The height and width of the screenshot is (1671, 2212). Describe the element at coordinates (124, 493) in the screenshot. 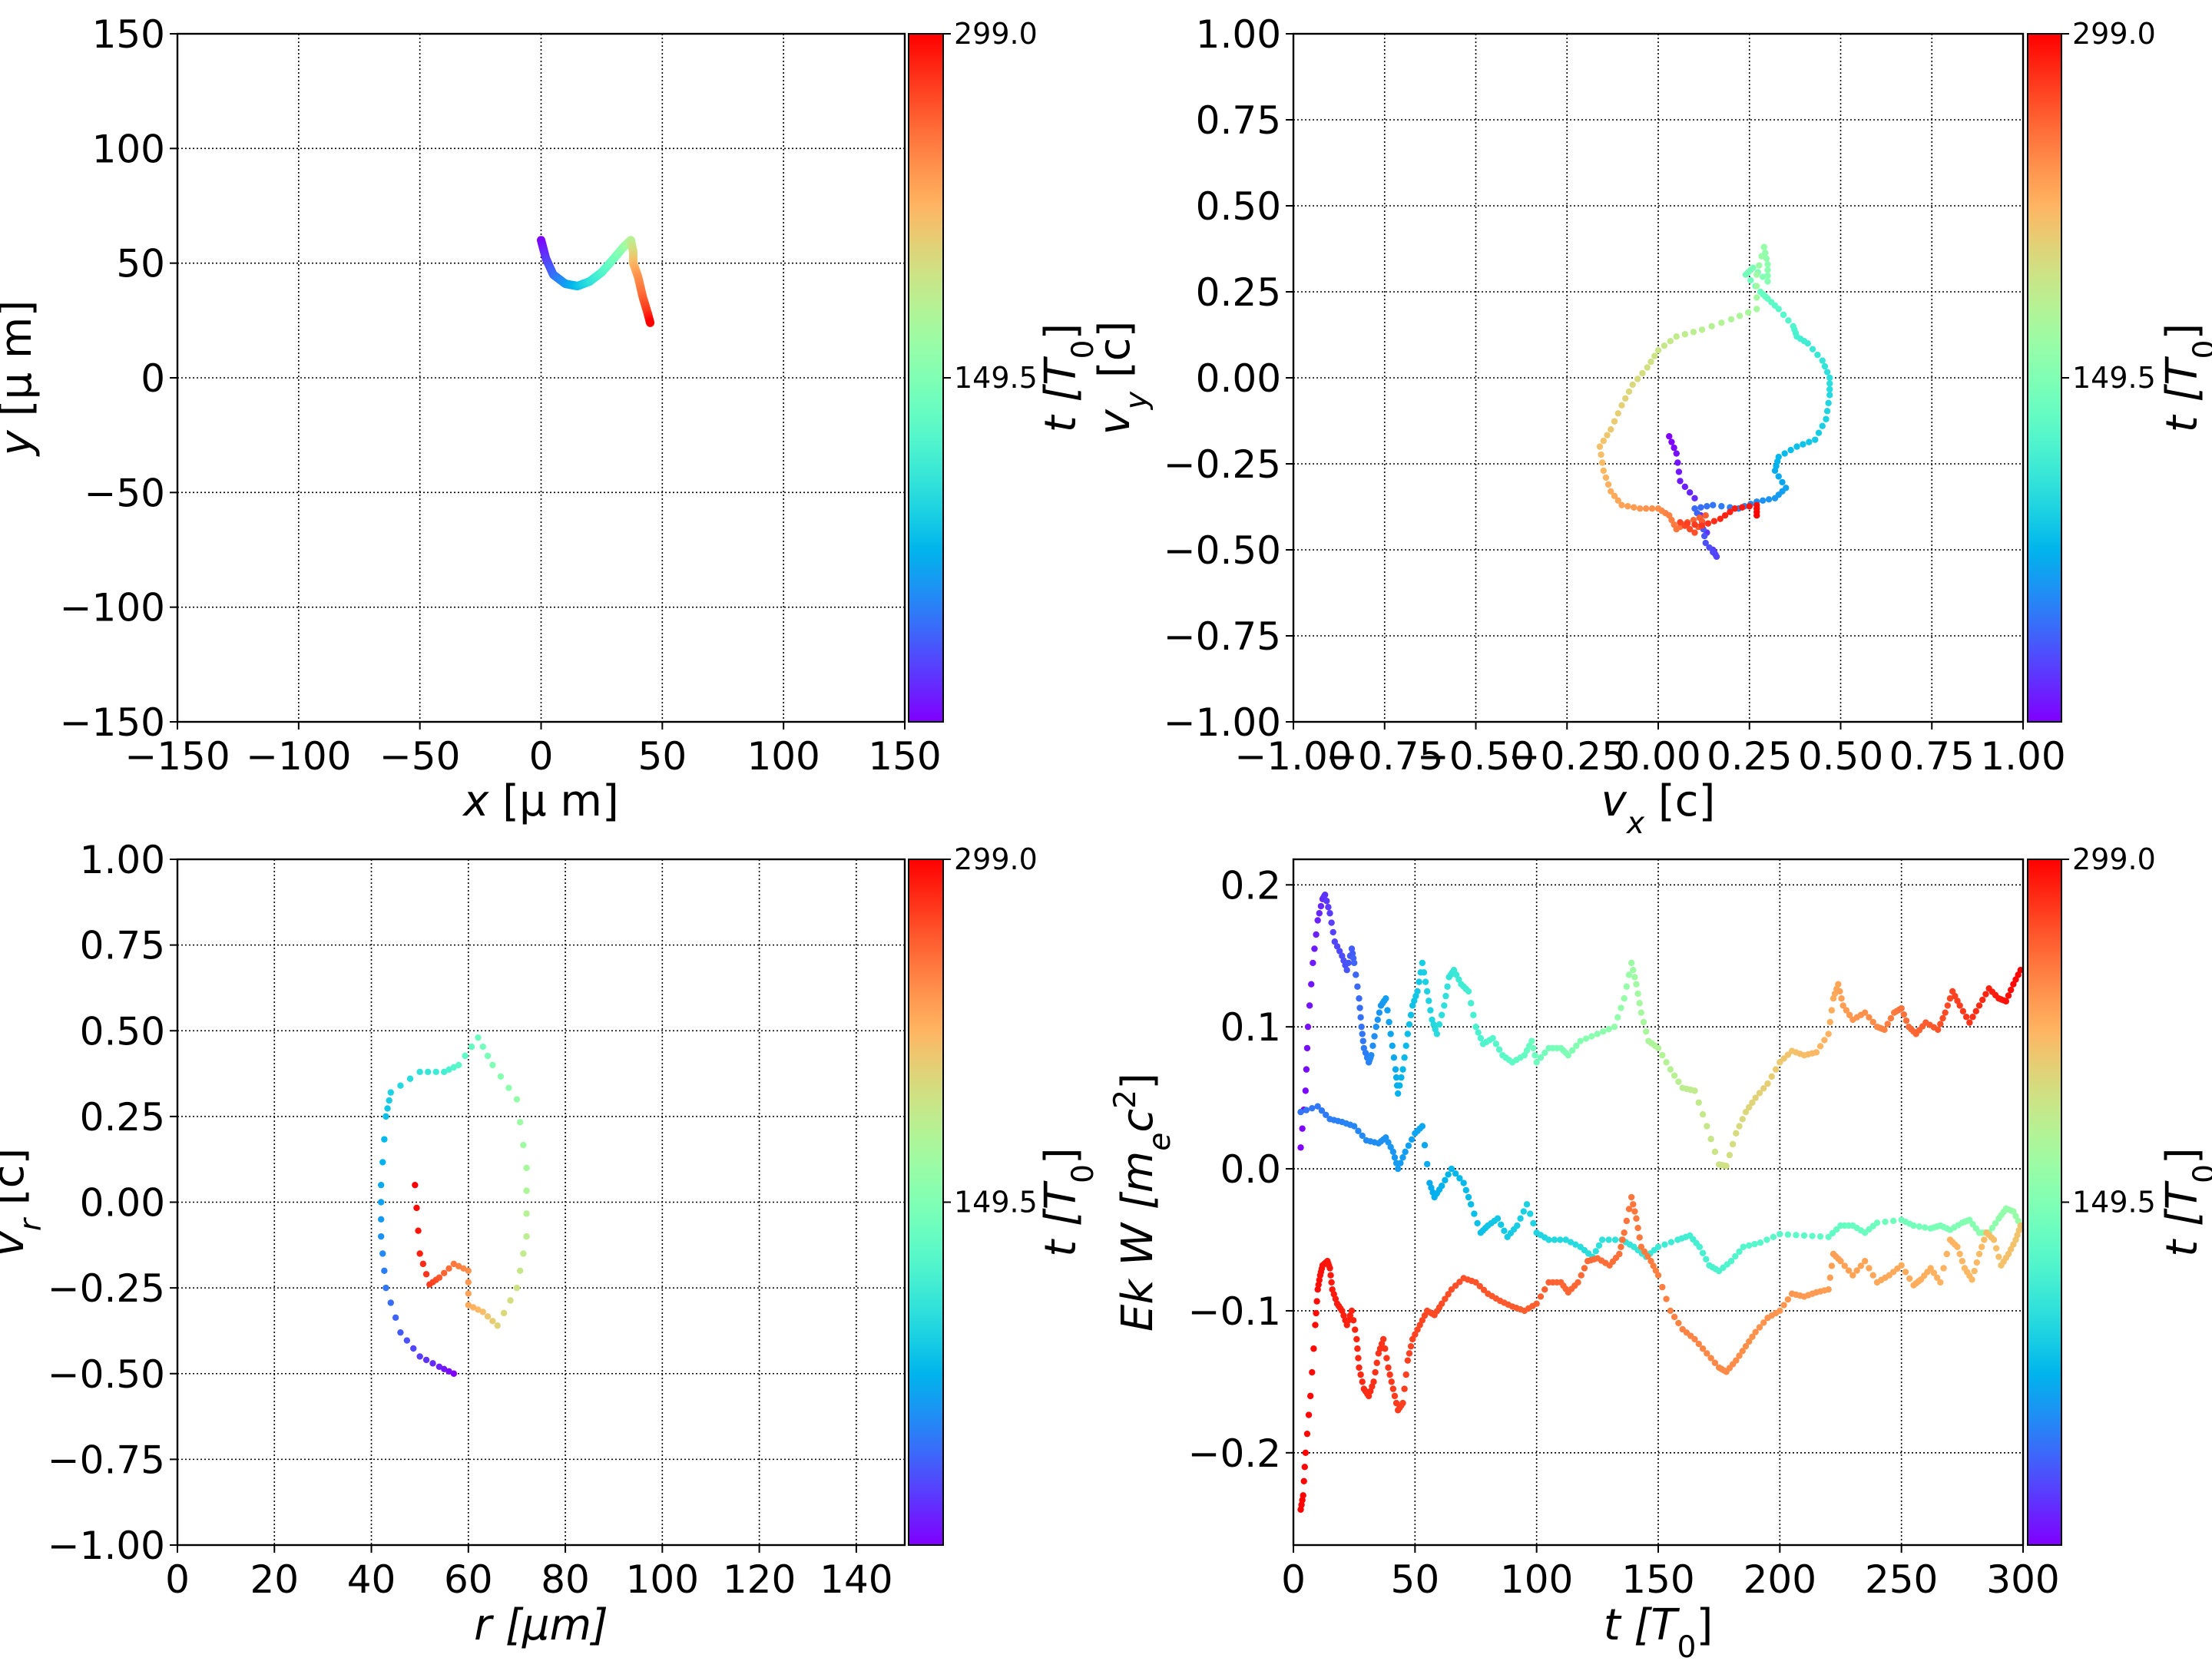

I see `y-tick-label: −50` at that location.